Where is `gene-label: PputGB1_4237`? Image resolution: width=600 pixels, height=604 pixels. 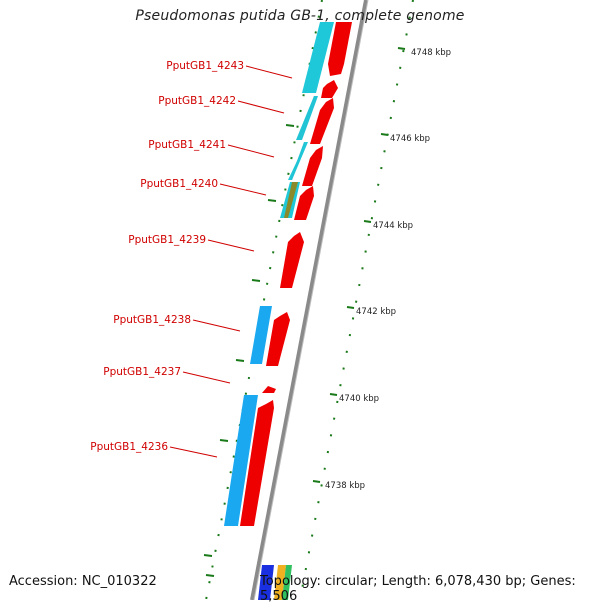 gene-label: PputGB1_4237 is located at coordinates (142, 372).